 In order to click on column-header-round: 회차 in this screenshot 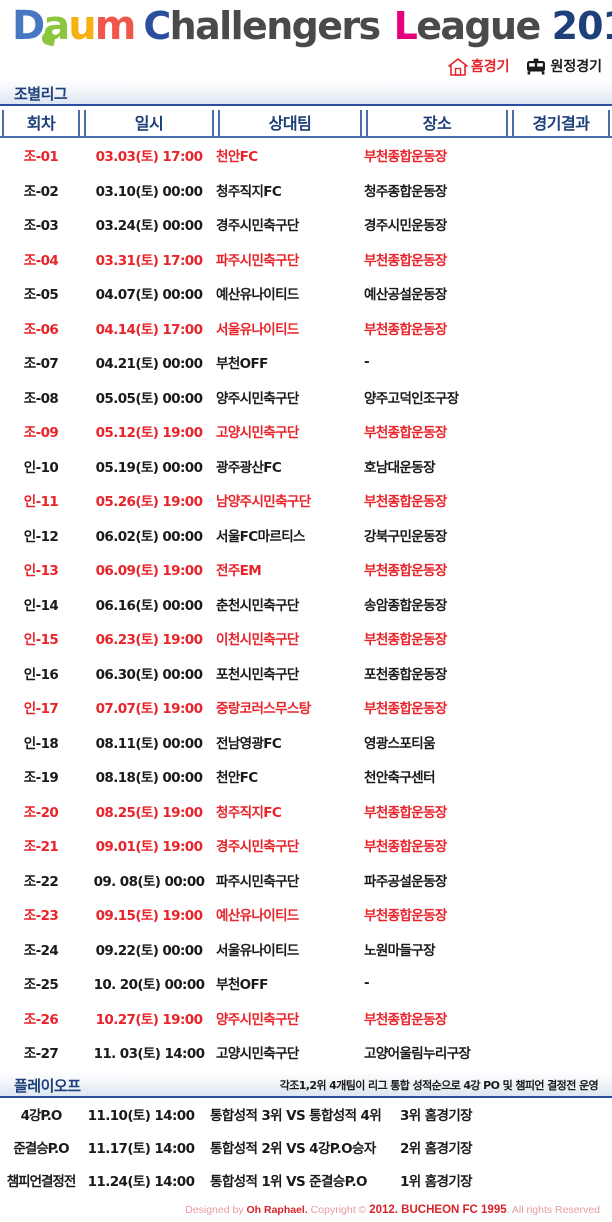, I will do `click(41, 122)`.